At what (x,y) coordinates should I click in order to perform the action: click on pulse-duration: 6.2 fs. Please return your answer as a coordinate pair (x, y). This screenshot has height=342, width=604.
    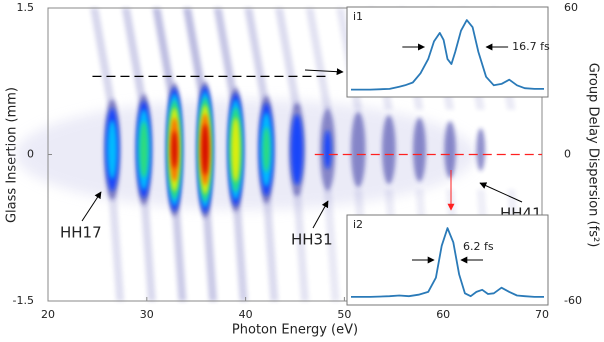
    Looking at the image, I should click on (478, 246).